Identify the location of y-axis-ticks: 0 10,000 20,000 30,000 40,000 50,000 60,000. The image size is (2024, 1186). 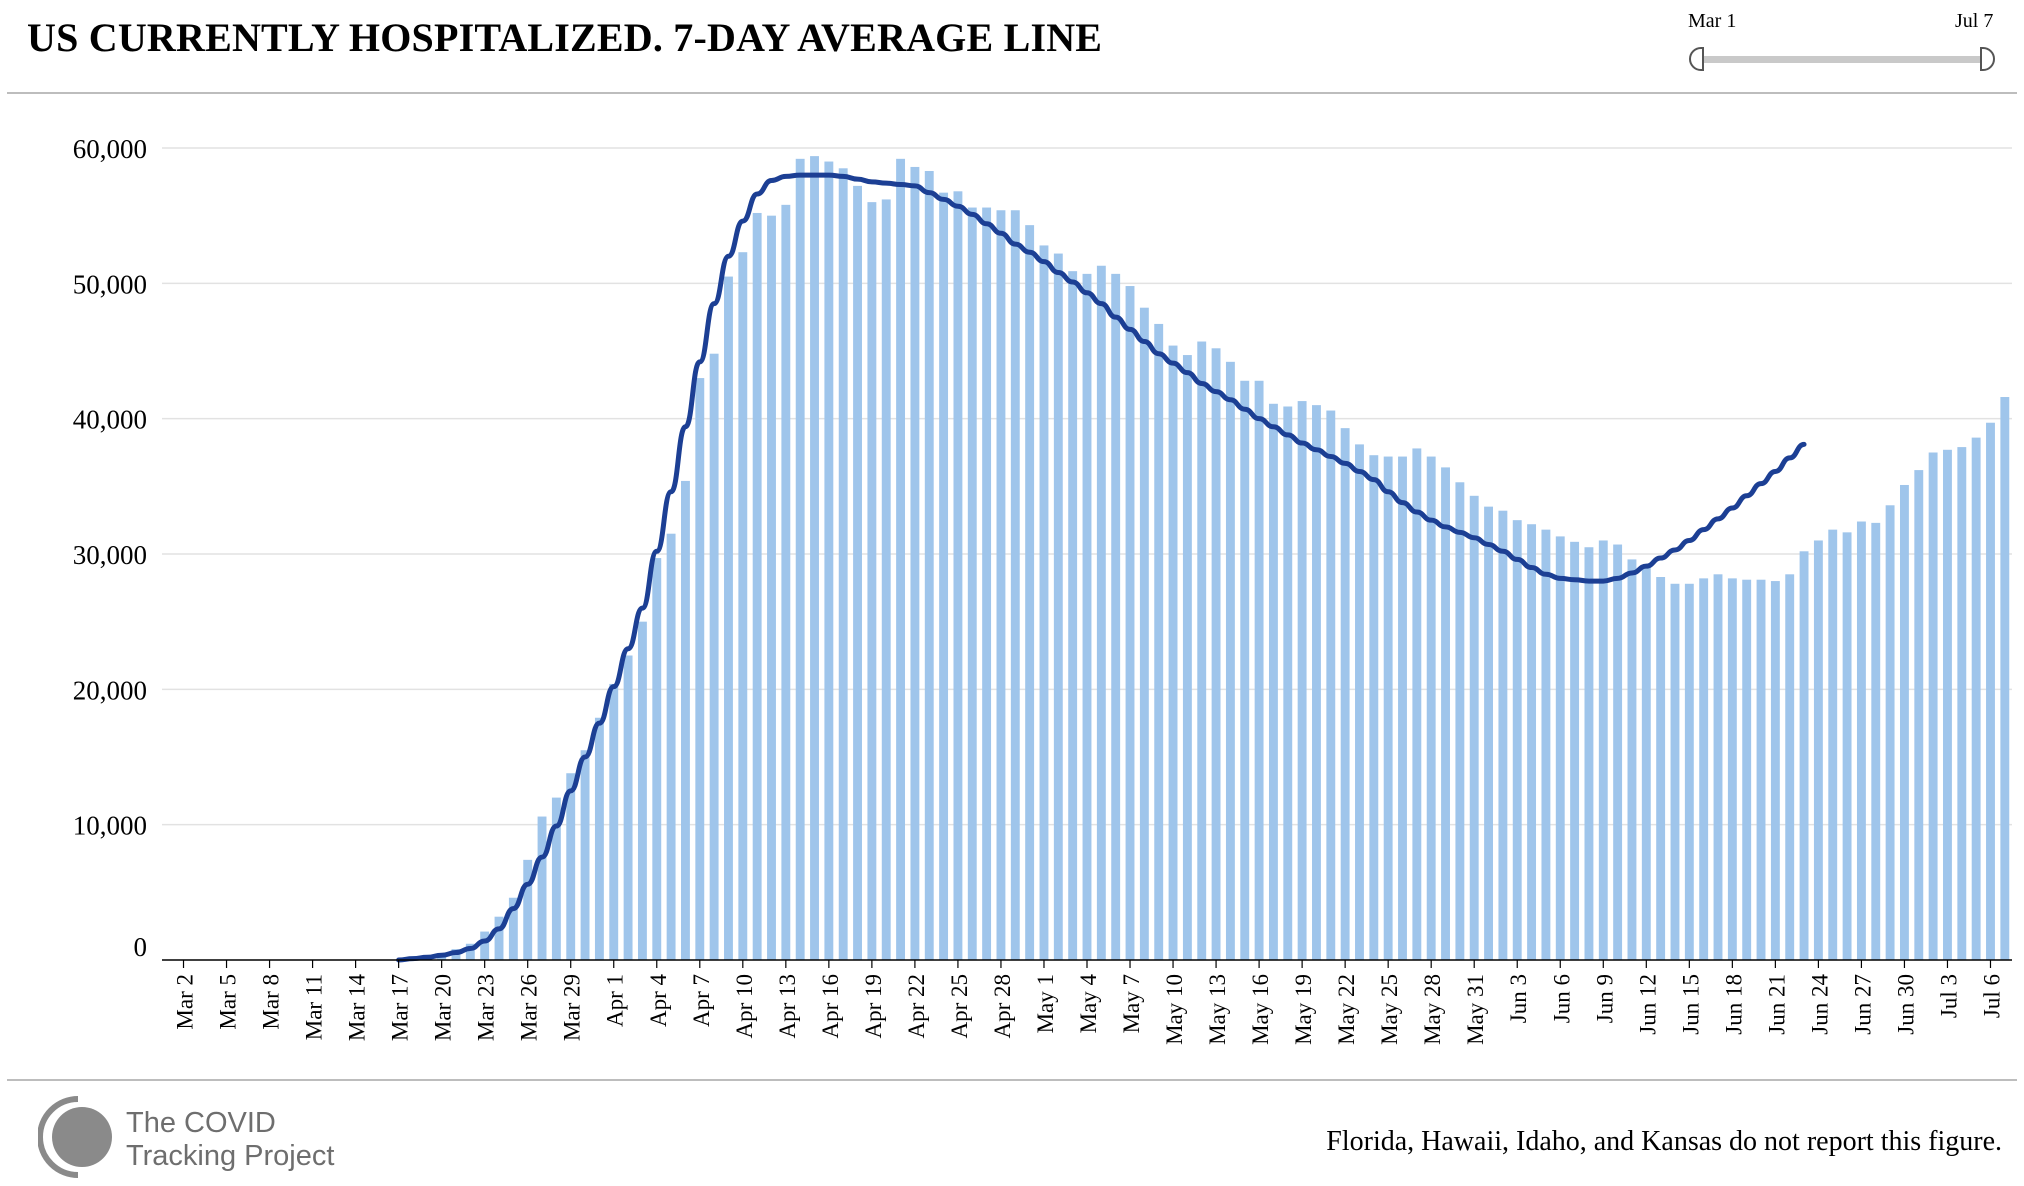
(110, 548).